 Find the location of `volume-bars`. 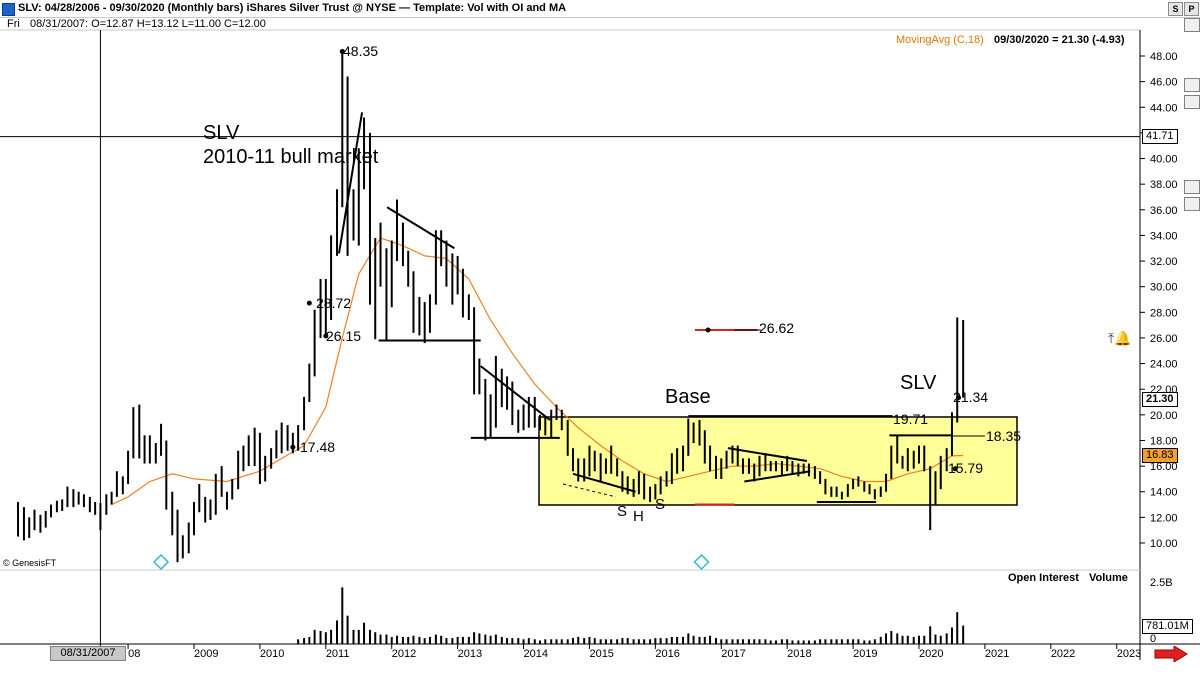

volume-bars is located at coordinates (631, 615).